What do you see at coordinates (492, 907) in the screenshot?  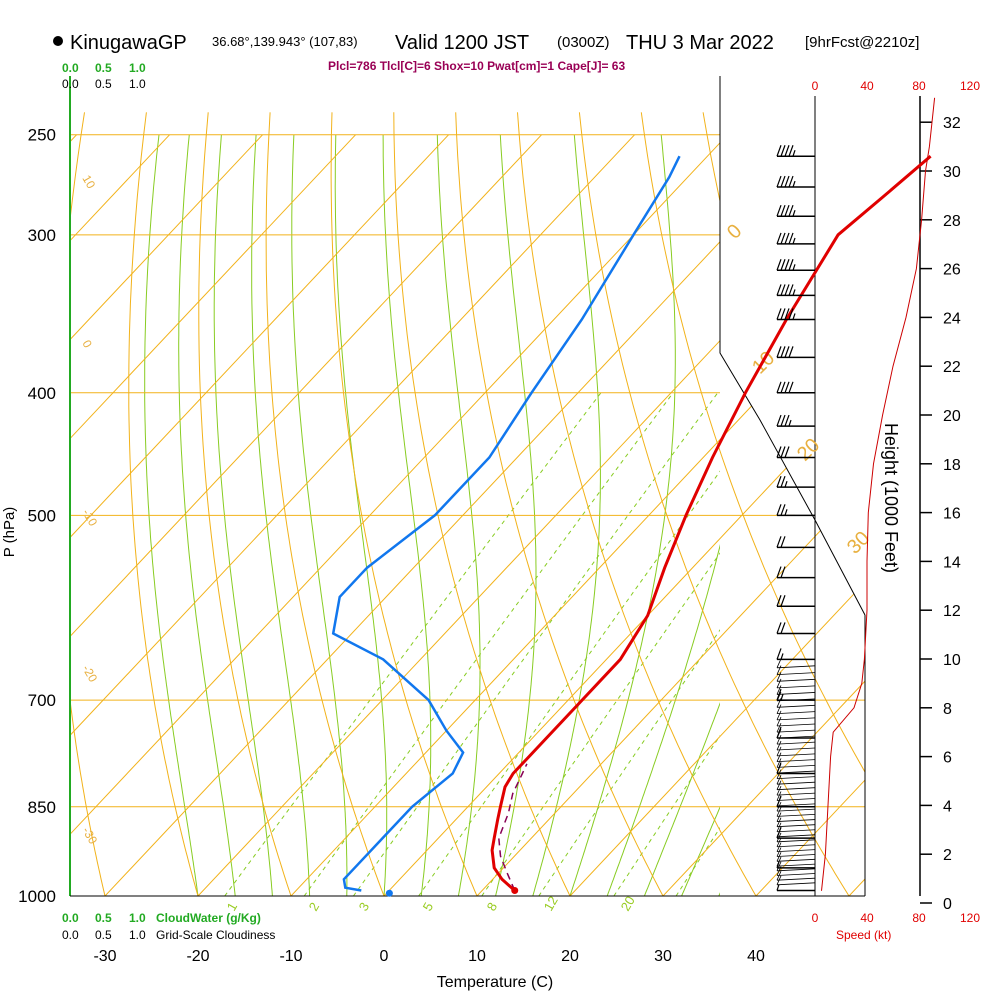 I see `mixing-ratio-label-8: 8` at bounding box center [492, 907].